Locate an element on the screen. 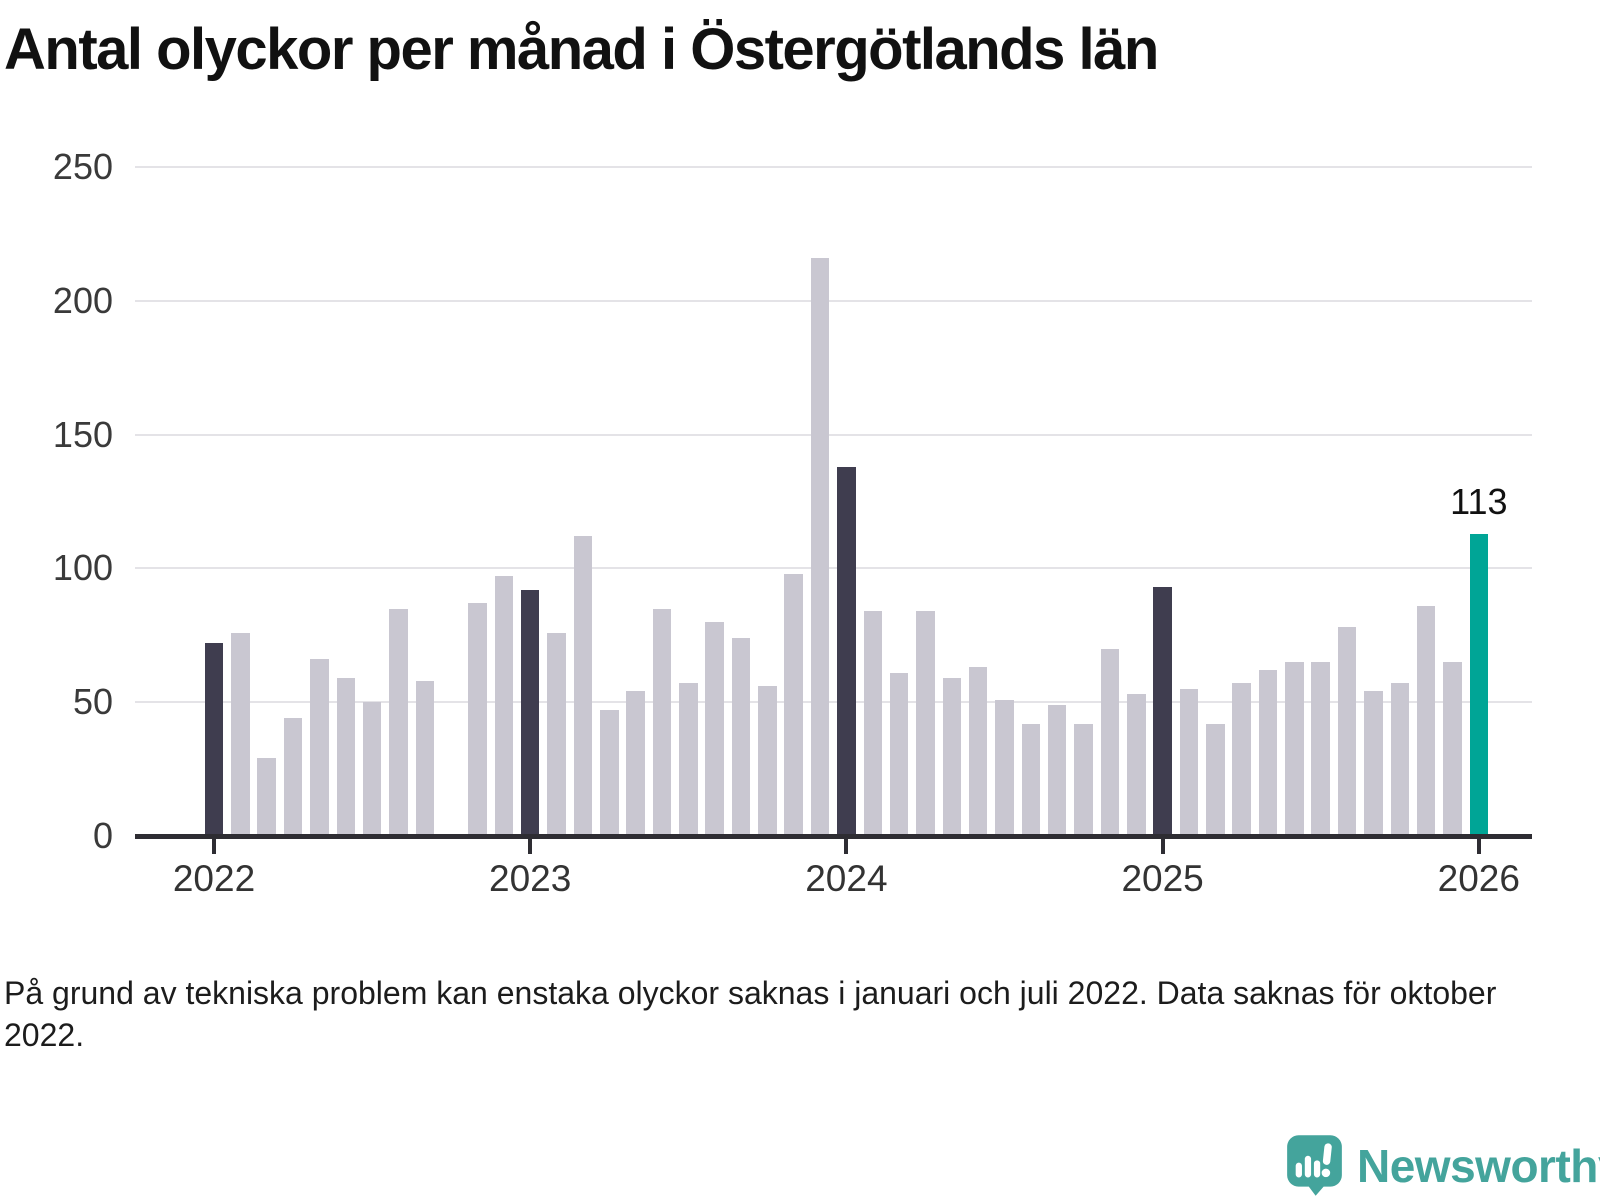 The width and height of the screenshot is (1600, 1200). x-tick-label: 2024 is located at coordinates (846, 878).